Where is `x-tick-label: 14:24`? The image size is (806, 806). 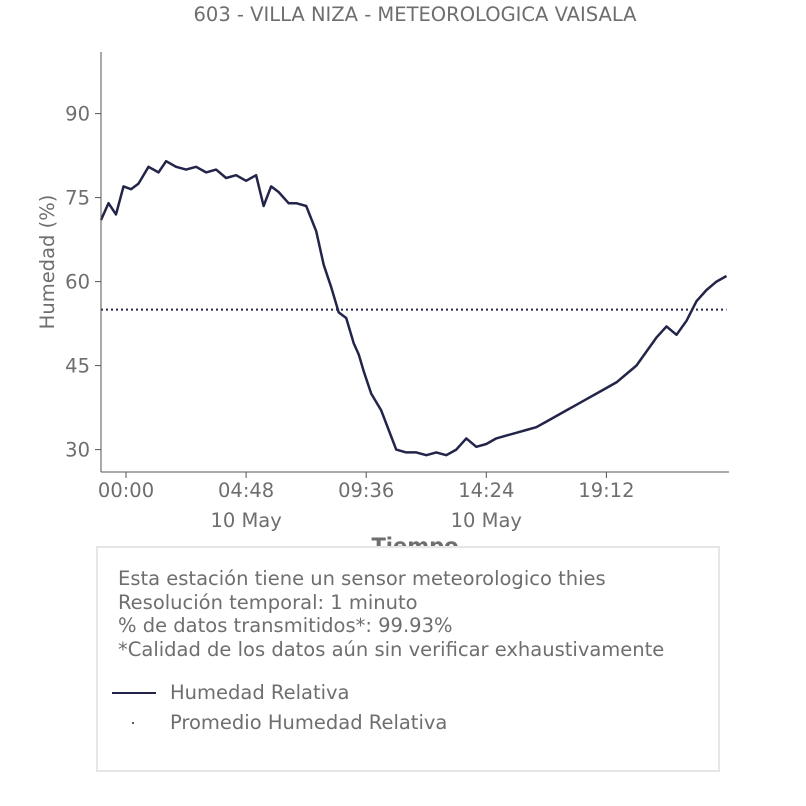
x-tick-label: 14:24 is located at coordinates (486, 490).